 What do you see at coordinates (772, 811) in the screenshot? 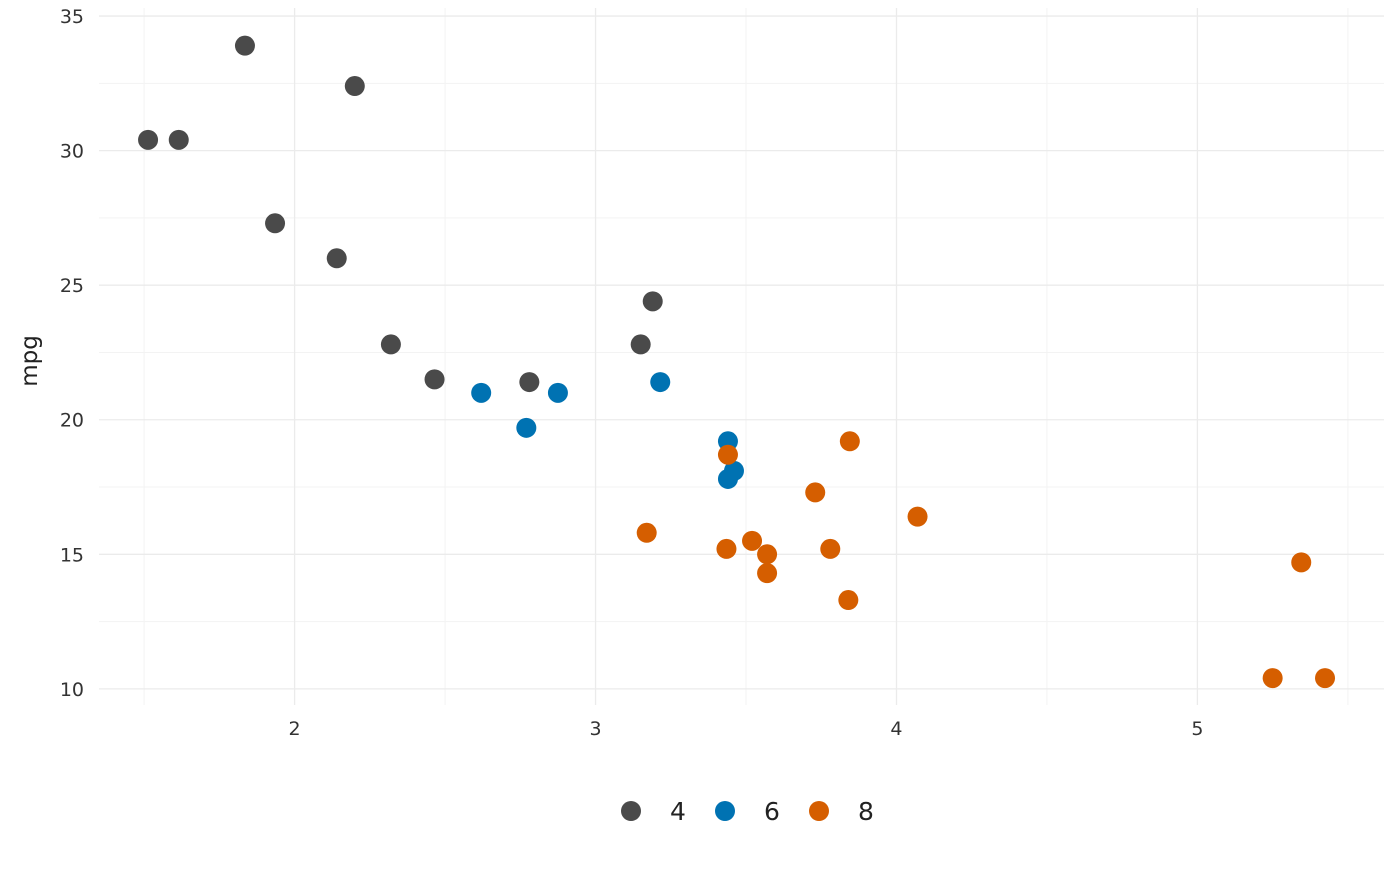
I see `legend-label: 6` at bounding box center [772, 811].